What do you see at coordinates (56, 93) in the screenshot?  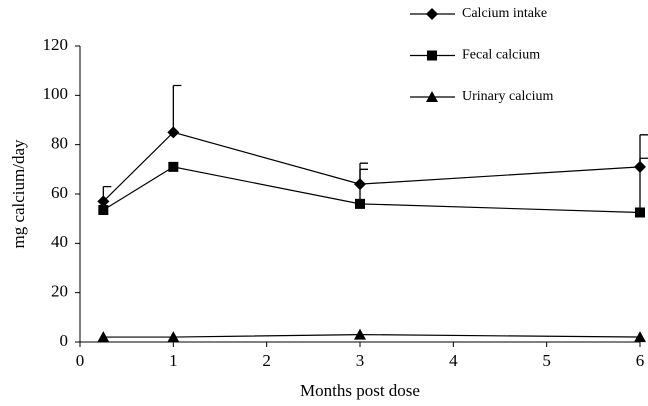 I see `y-tick-label: 100` at bounding box center [56, 93].